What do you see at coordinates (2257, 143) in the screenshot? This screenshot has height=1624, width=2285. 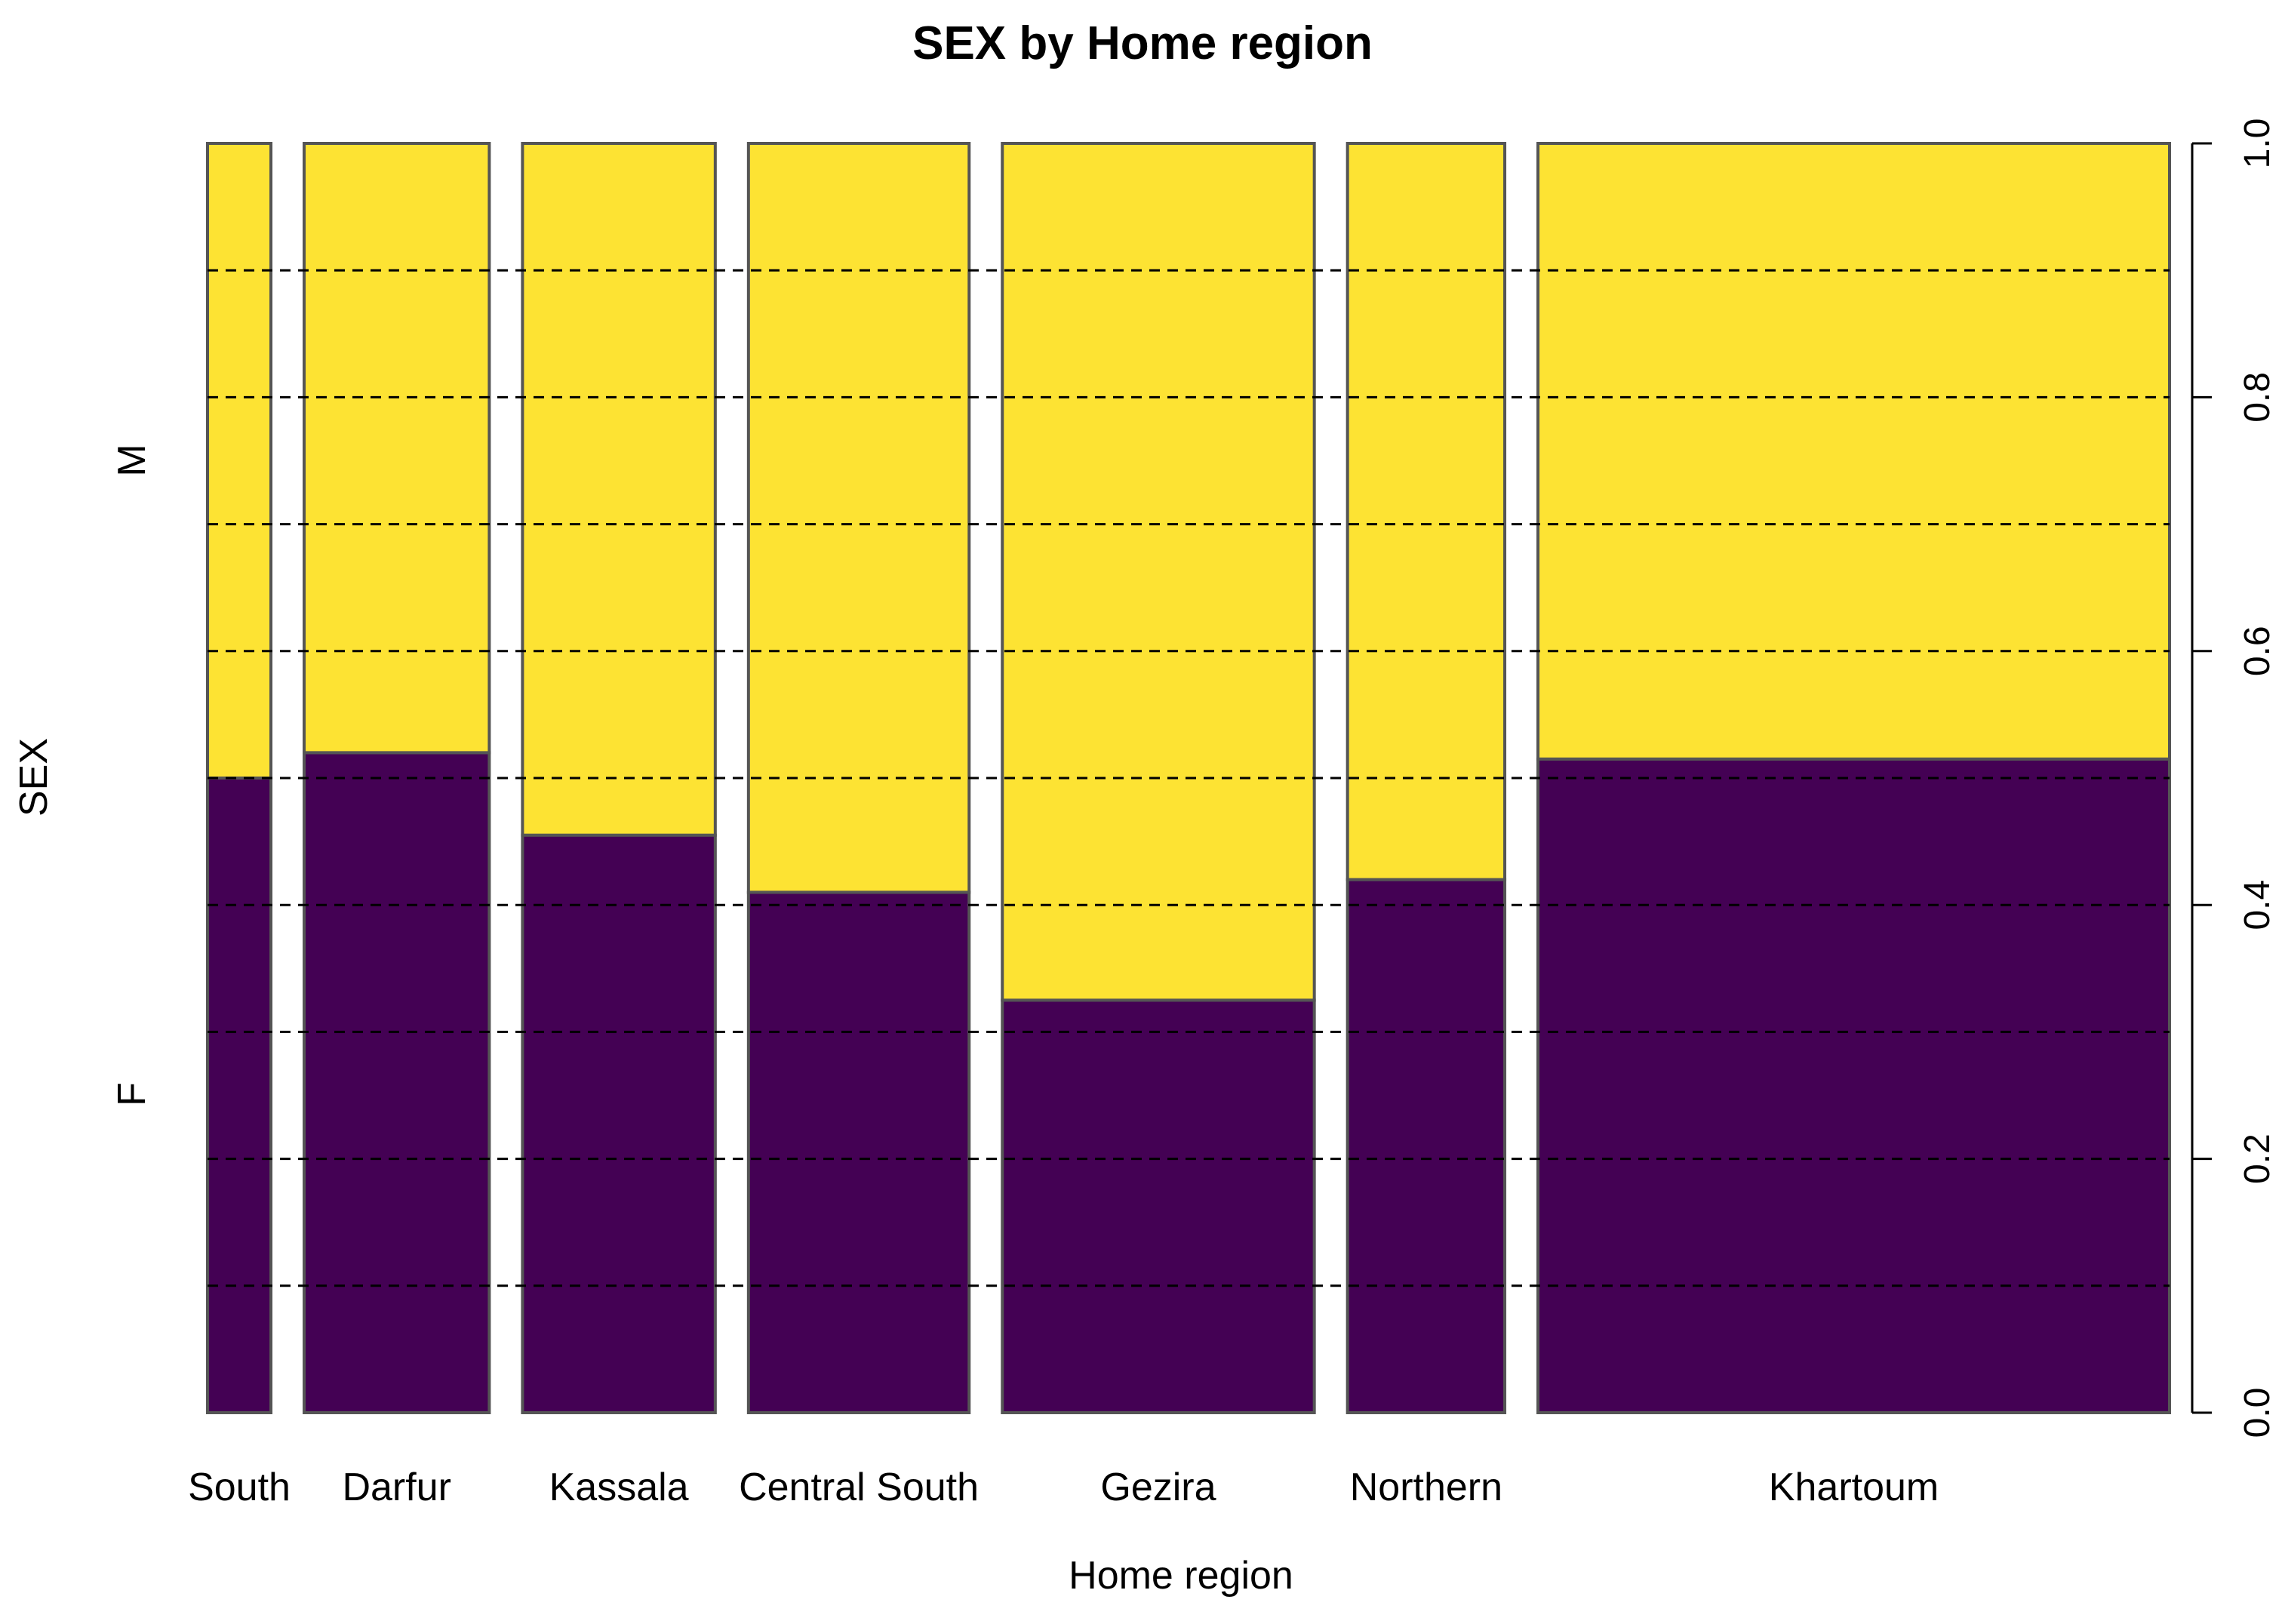 I see `y-tick-label: 1.0` at bounding box center [2257, 143].